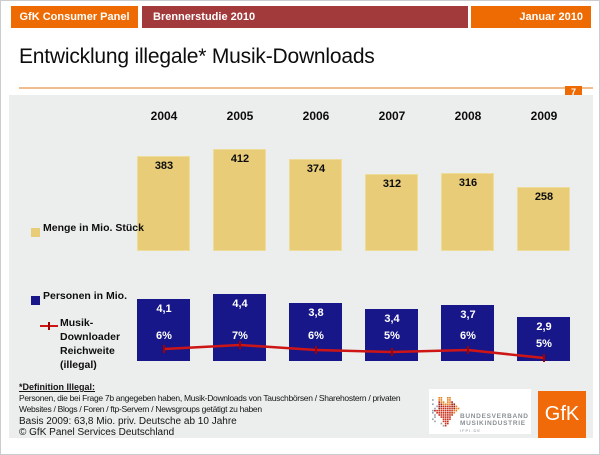  Describe the element at coordinates (467, 212) in the screenshot. I see `menge-bar-2008` at that location.